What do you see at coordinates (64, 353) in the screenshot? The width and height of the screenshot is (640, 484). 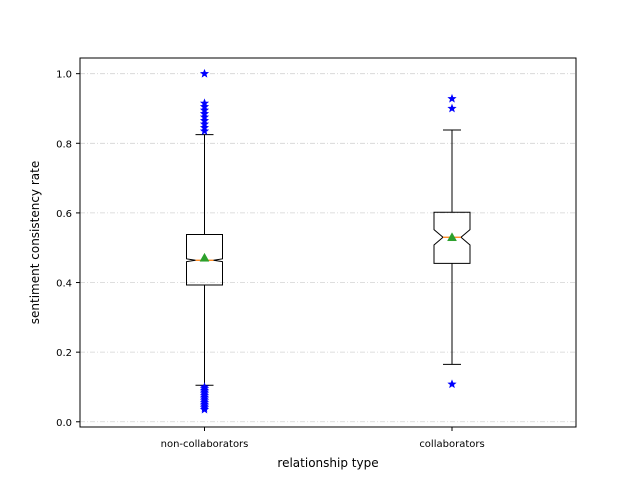 I see `y-tick-label: 0.2` at bounding box center [64, 353].